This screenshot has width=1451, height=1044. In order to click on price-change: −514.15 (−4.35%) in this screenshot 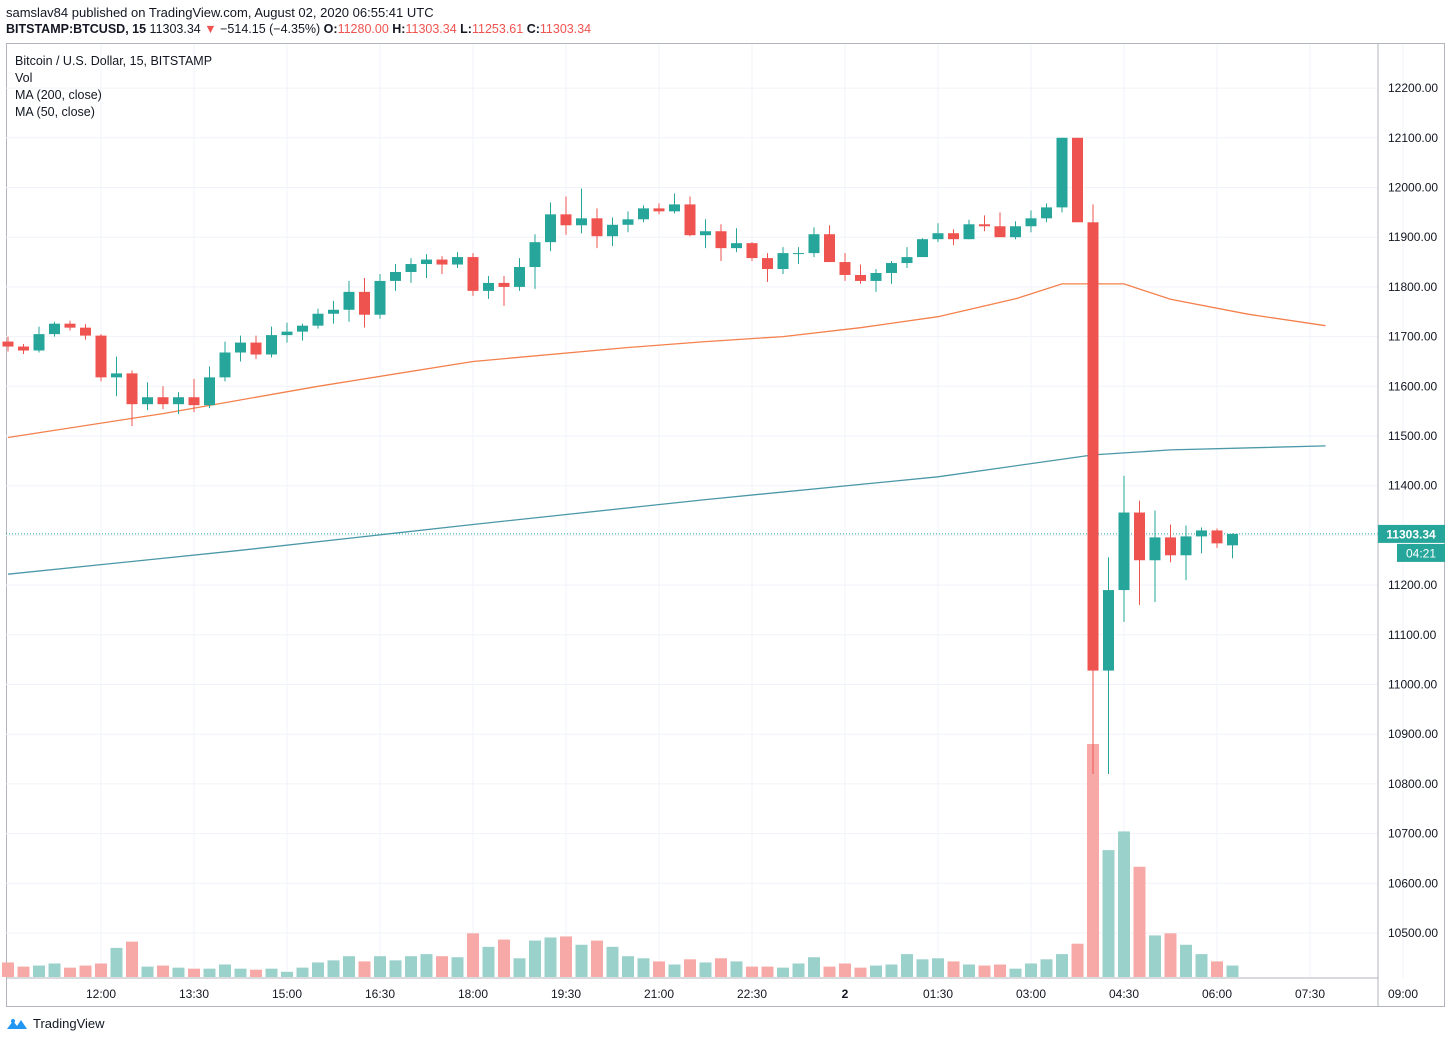, I will do `click(270, 29)`.